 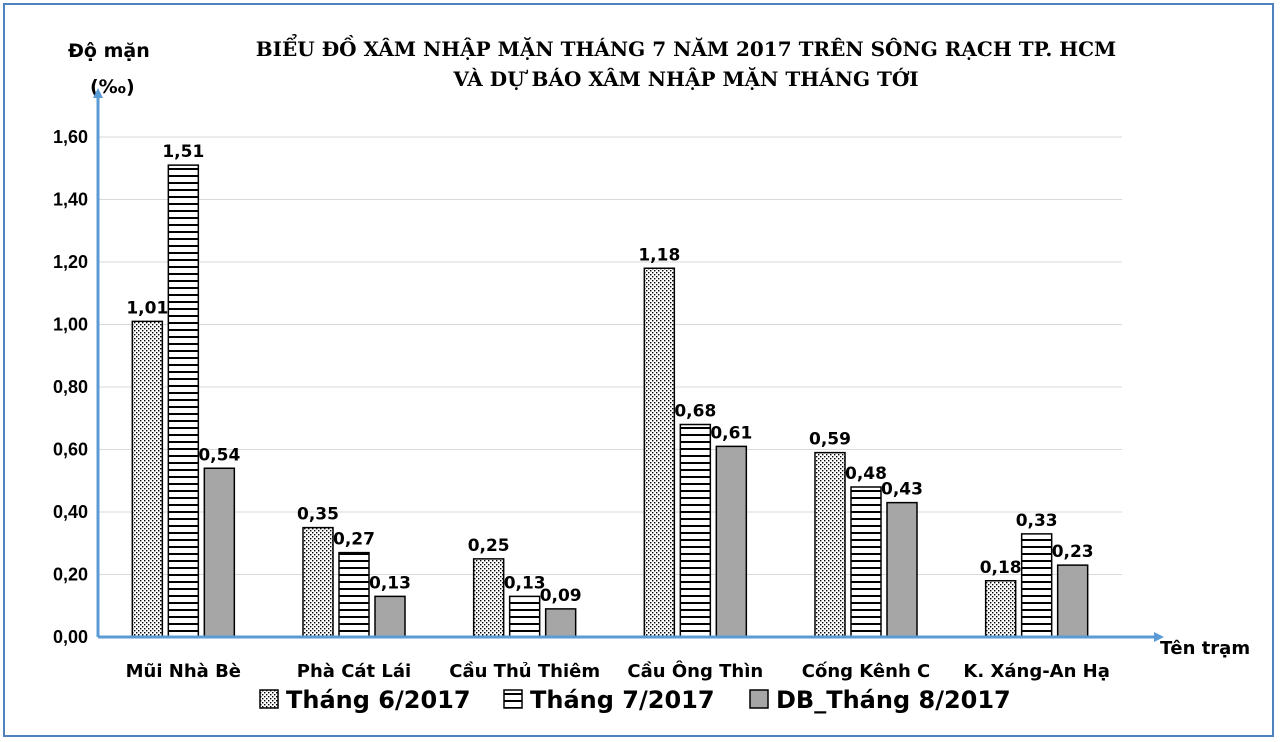 I want to click on y-tick-label: 1,00, so click(x=70, y=325).